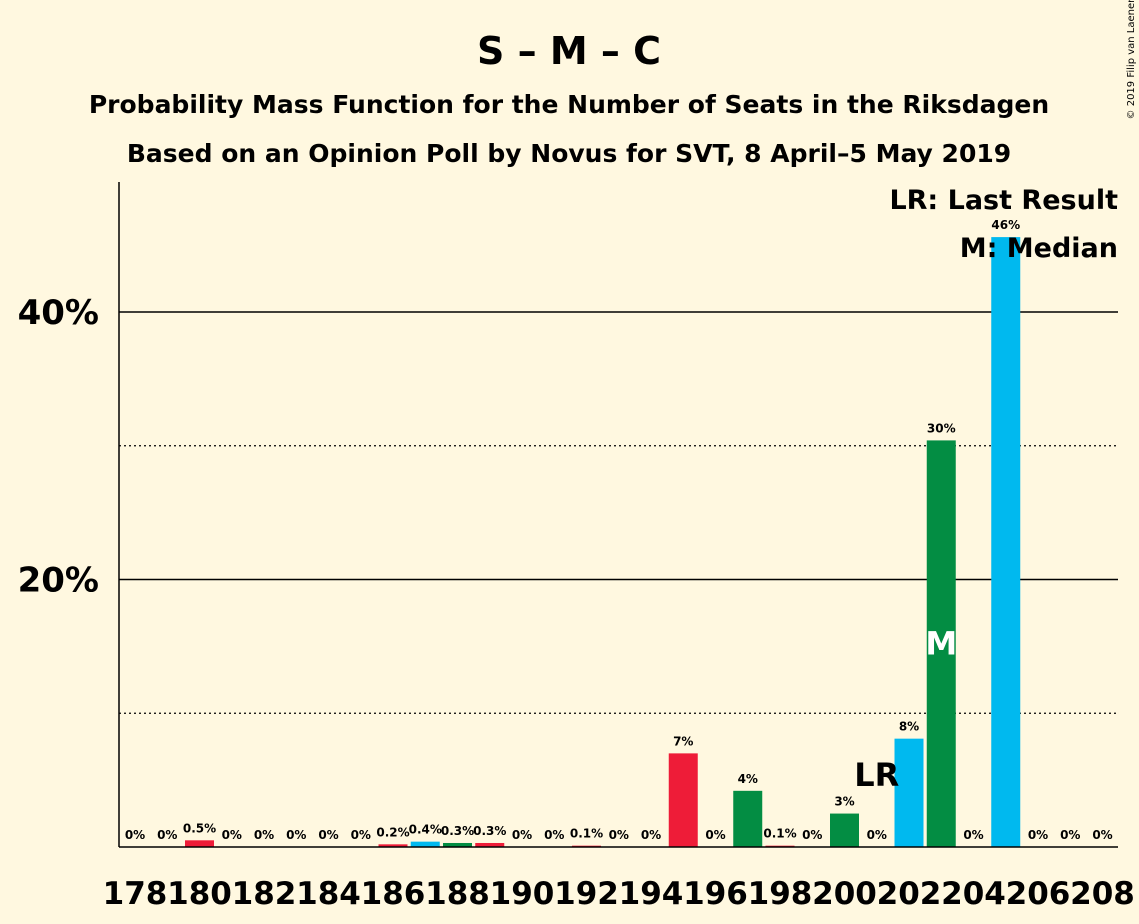 This screenshot has width=1139, height=924. I want to click on value-label-194: 0%, so click(651, 835).